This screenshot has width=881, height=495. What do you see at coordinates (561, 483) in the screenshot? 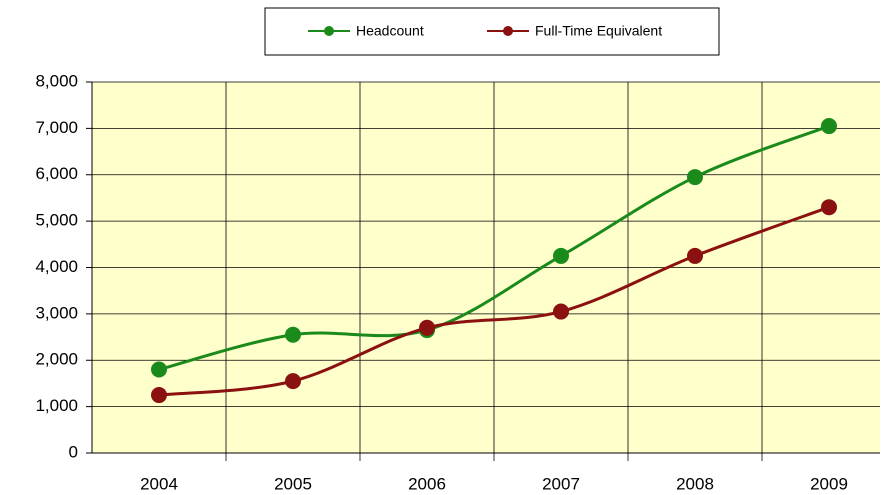
I see `x-tick-label: 2007` at bounding box center [561, 483].